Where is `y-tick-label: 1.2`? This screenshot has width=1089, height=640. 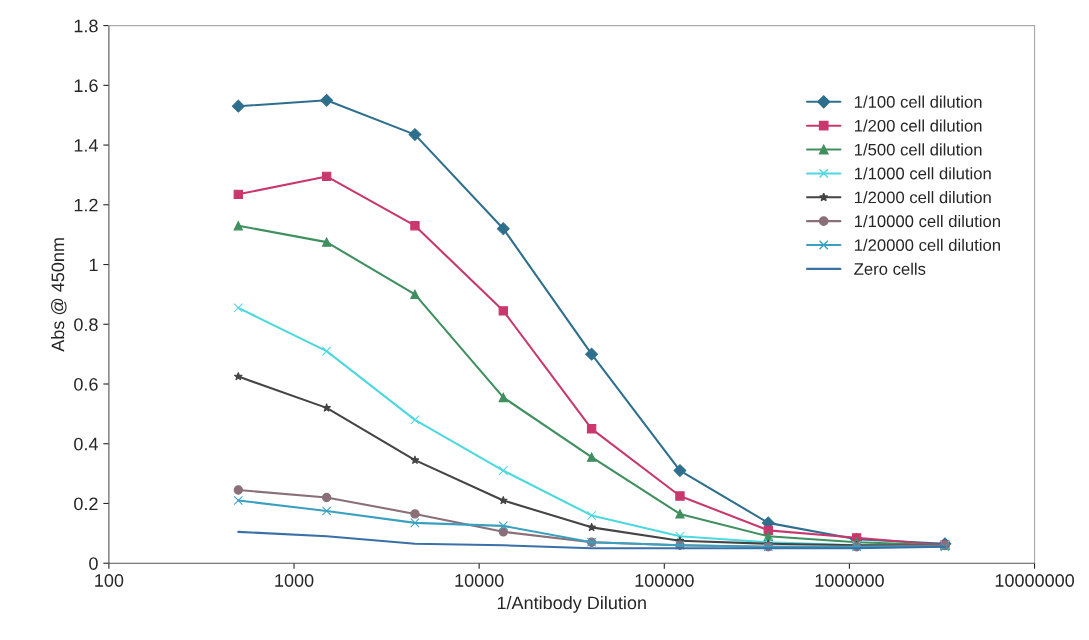 y-tick-label: 1.2 is located at coordinates (86, 205).